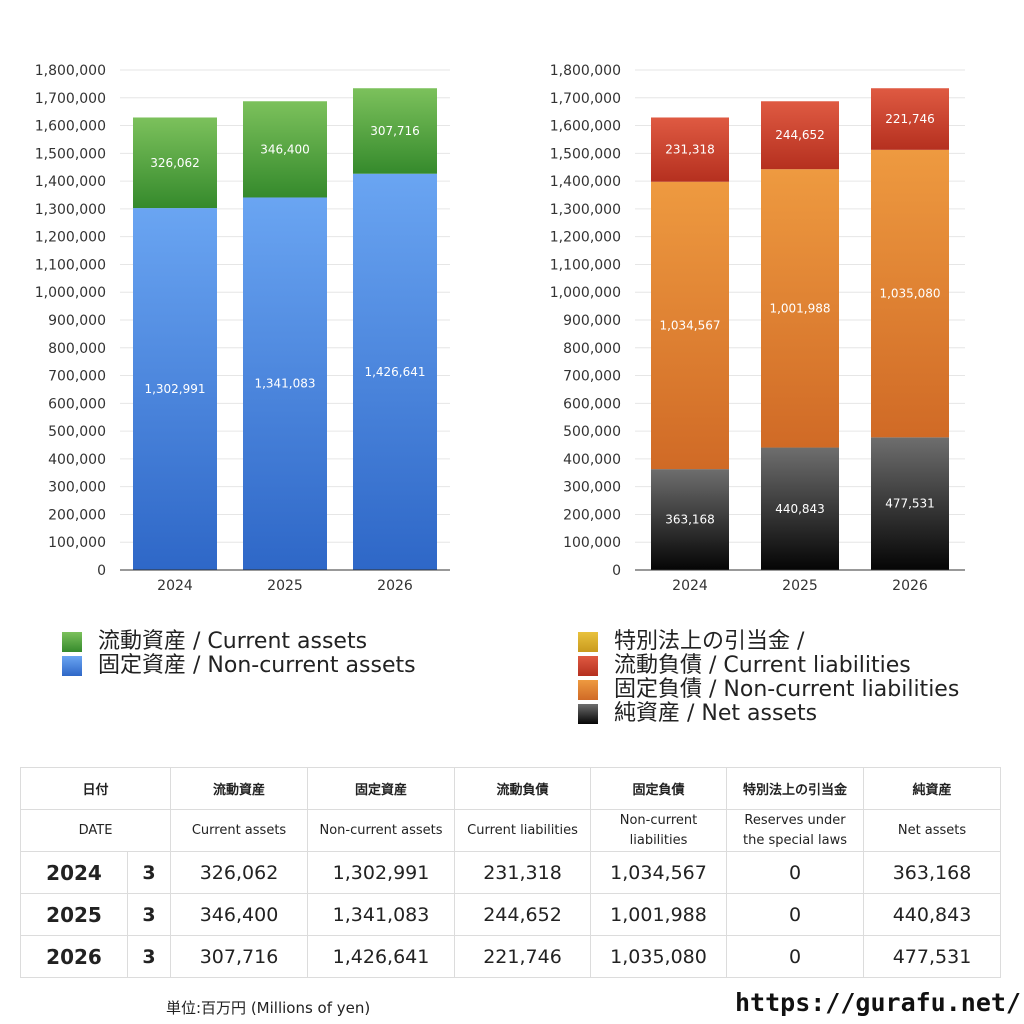 The image size is (1024, 1024). What do you see at coordinates (70, 293) in the screenshot?
I see `y-tick-label: 1,000,000` at bounding box center [70, 293].